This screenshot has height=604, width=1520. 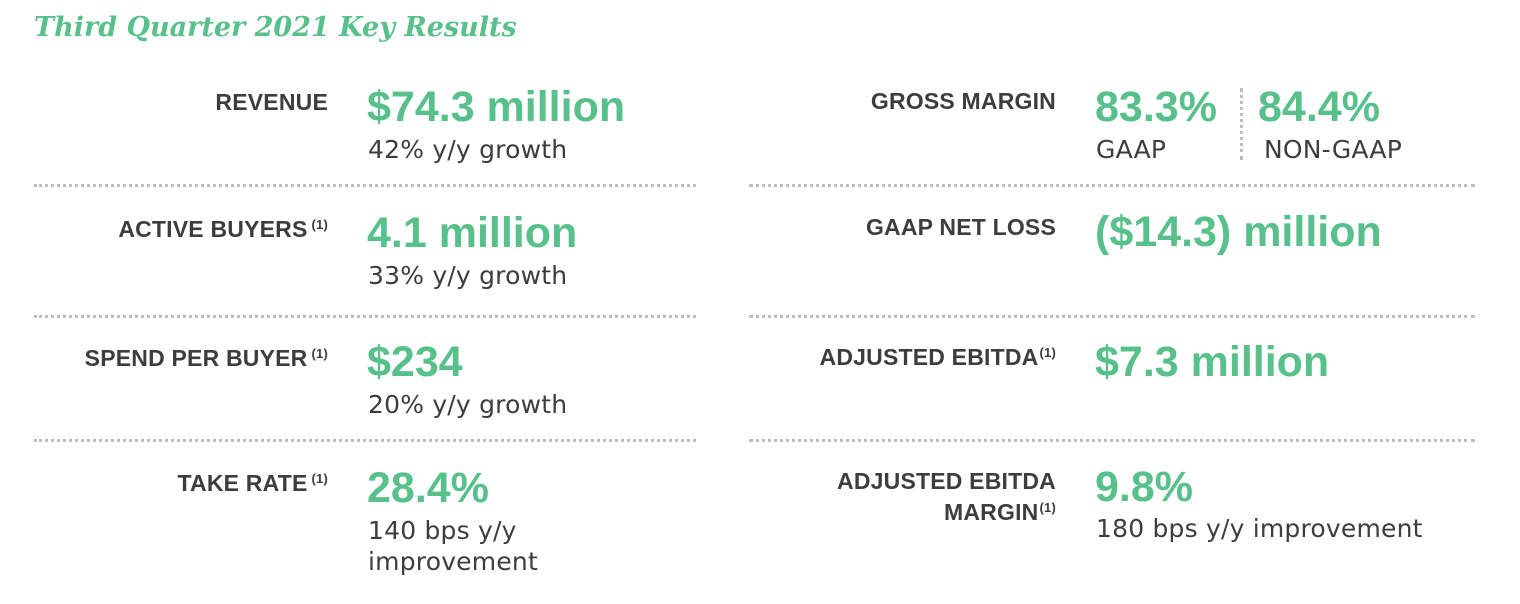 What do you see at coordinates (1156, 107) in the screenshot?
I see `gross-margin-gaap-value: 83.3%` at bounding box center [1156, 107].